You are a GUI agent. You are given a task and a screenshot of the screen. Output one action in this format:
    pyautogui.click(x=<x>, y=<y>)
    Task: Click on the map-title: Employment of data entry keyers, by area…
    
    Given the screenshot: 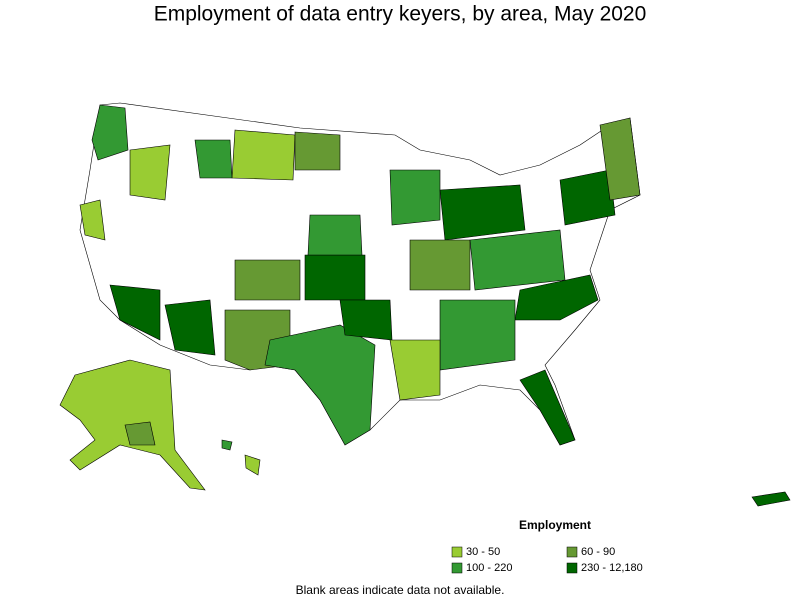 What is the action you would take?
    pyautogui.click(x=400, y=14)
    